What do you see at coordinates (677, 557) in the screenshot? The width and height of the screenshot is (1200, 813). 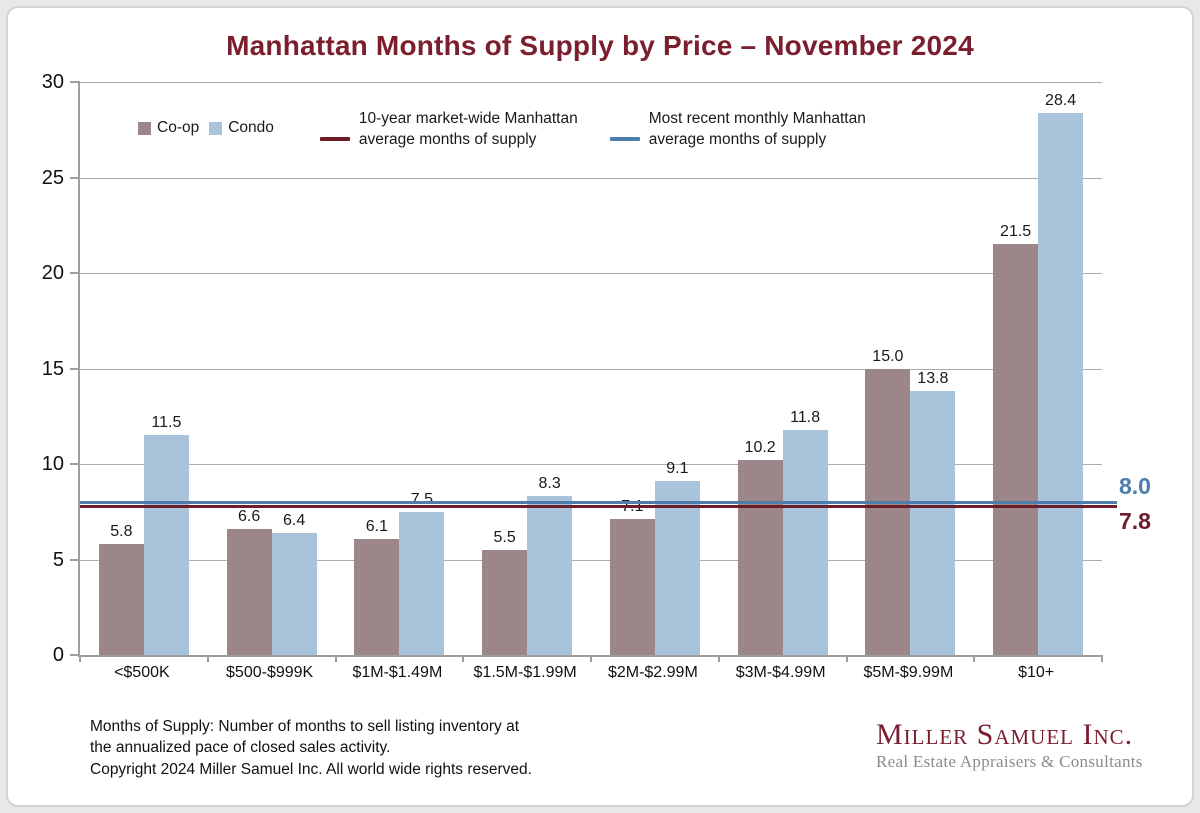 I see `bar-condo-4: 9.1` at bounding box center [677, 557].